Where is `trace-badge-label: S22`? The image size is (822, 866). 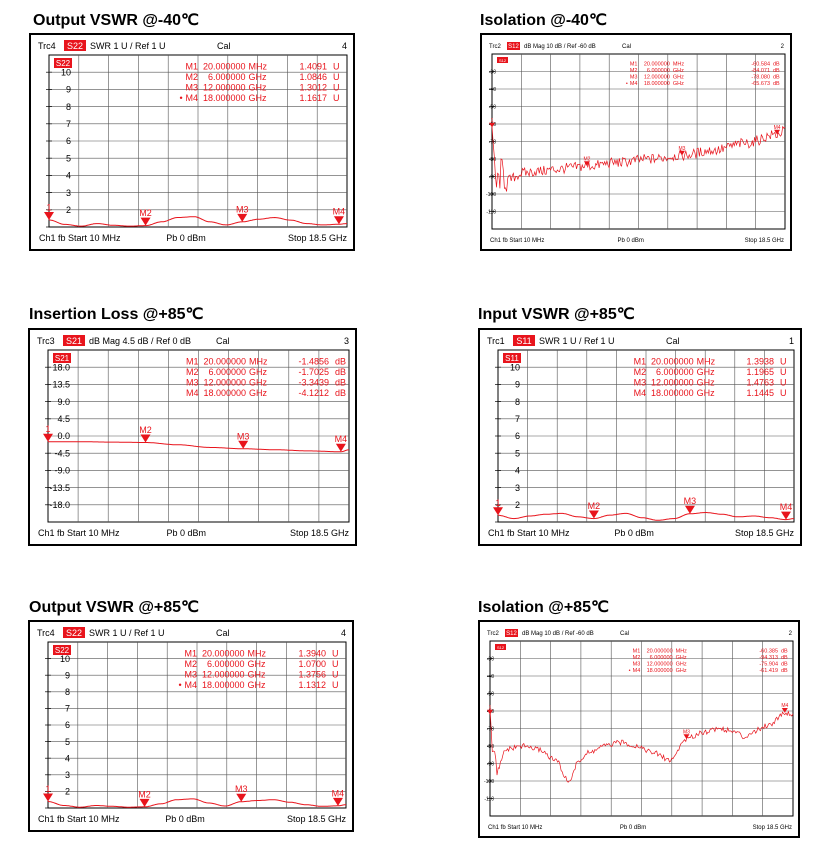
trace-badge-label: S22 is located at coordinates (63, 63).